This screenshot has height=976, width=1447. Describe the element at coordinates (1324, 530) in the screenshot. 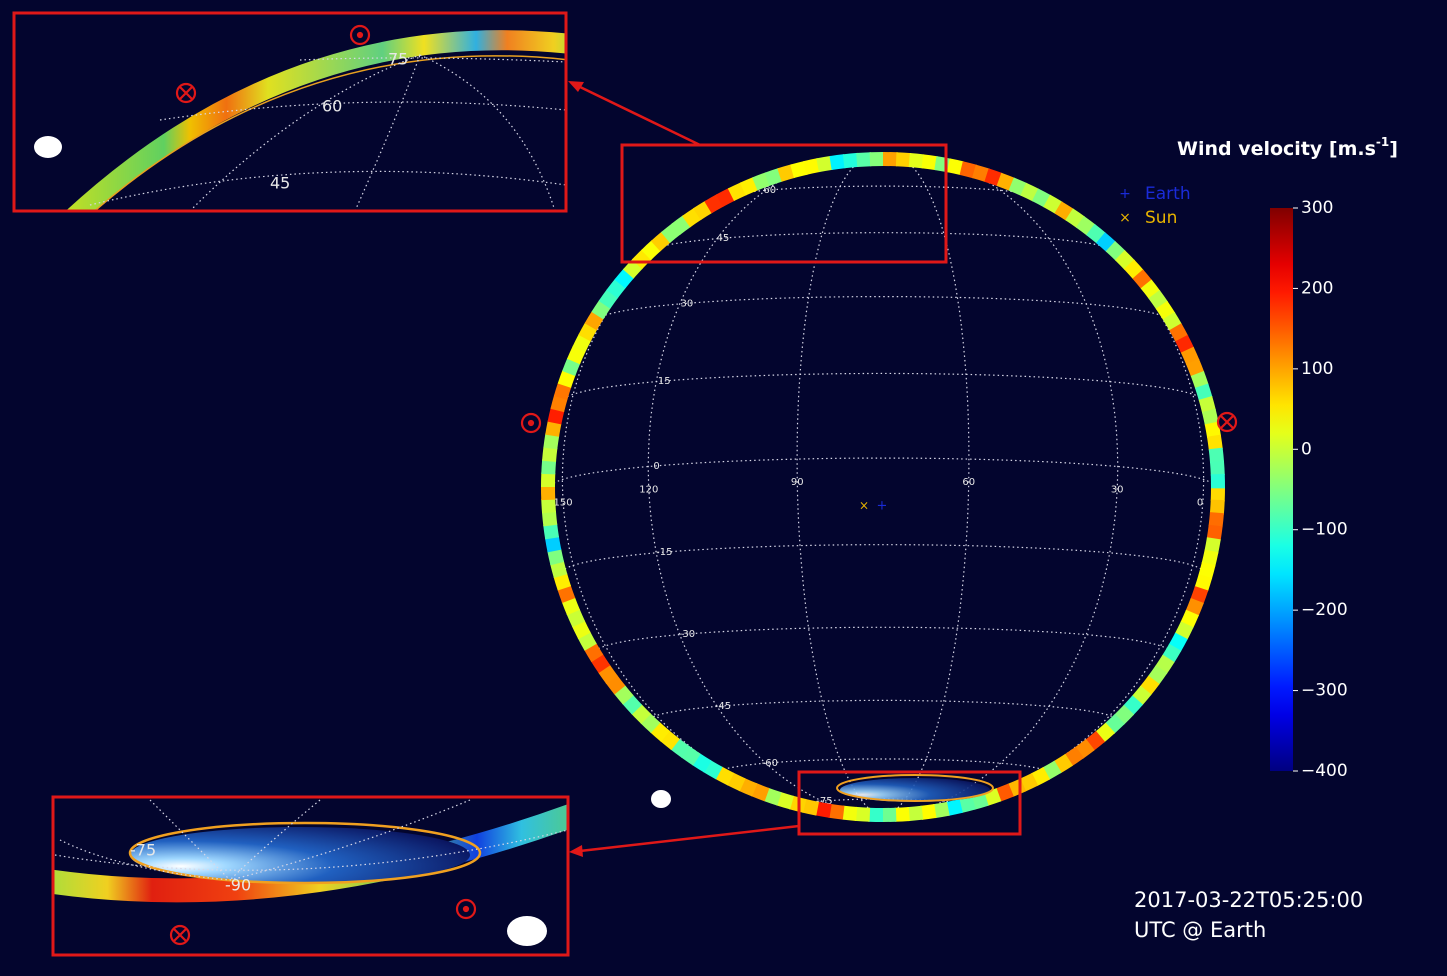

I see `colorbar-tick-label: −100` at that location.